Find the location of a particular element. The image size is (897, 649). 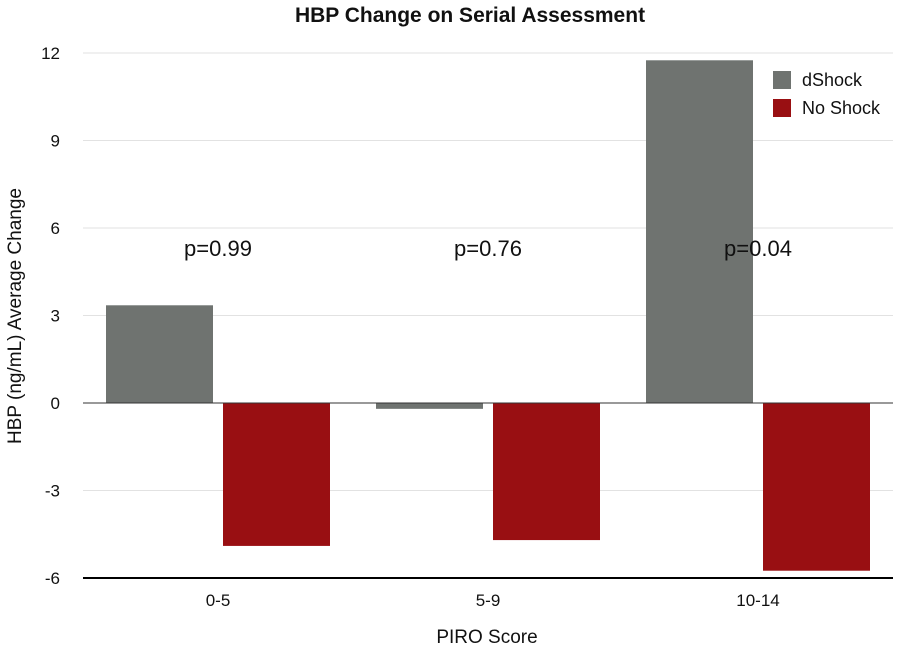

p-value-annotation: p=0.04 is located at coordinates (758, 248).